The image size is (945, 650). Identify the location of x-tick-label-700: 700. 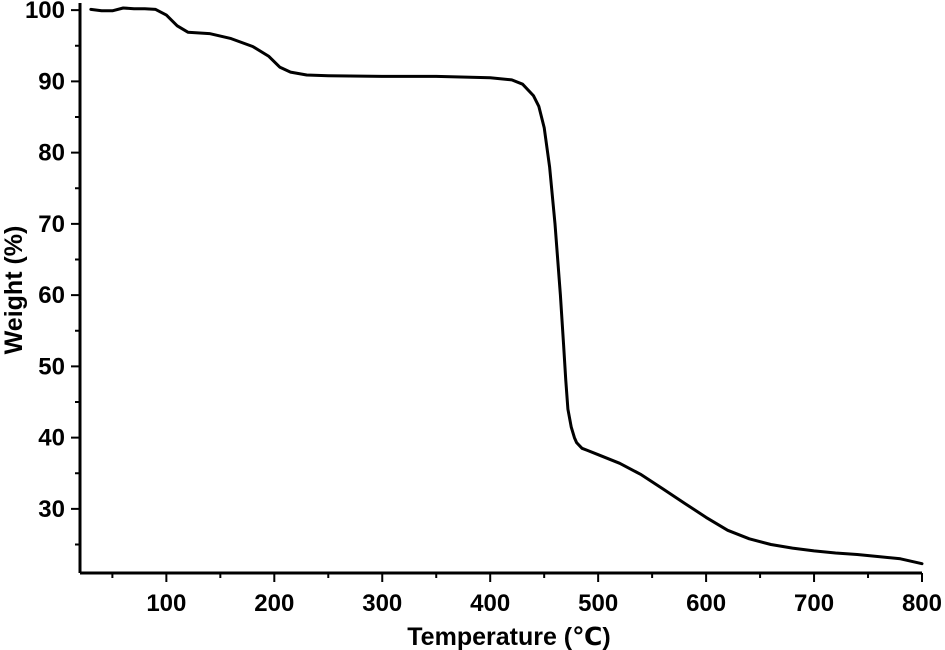
(814, 603).